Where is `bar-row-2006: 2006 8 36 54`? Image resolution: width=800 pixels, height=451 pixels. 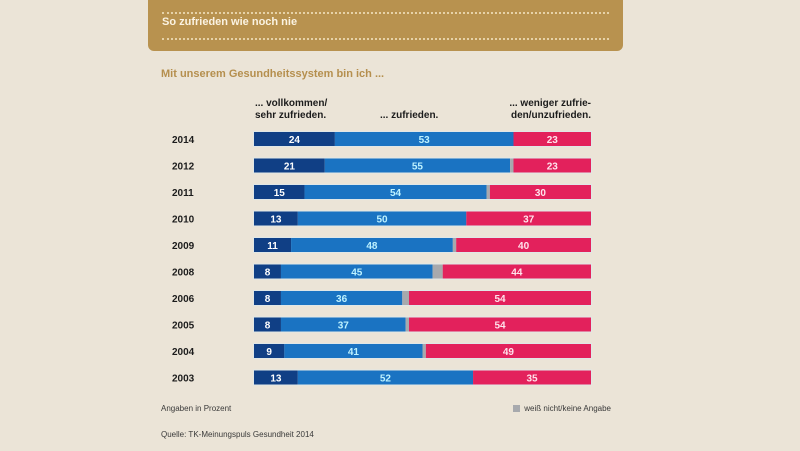 bar-row-2006: 2006 8 36 54 is located at coordinates (382, 298).